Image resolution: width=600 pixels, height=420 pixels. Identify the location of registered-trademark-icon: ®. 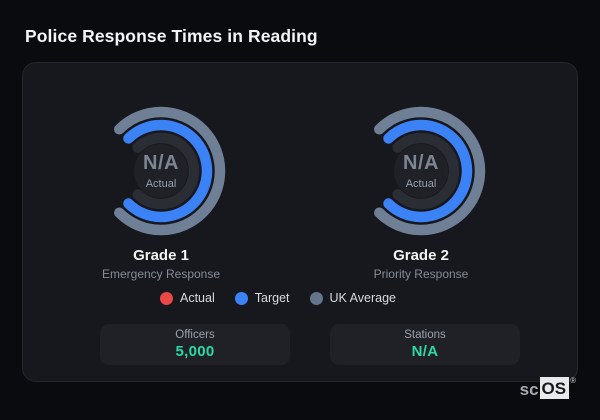
(573, 380).